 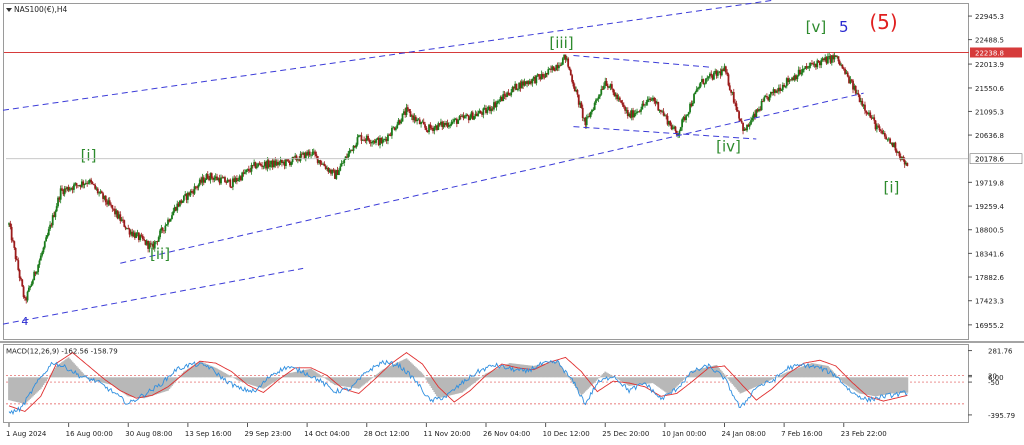 What do you see at coordinates (561, 43) in the screenshot?
I see `wave-label-3: [iii]` at bounding box center [561, 43].